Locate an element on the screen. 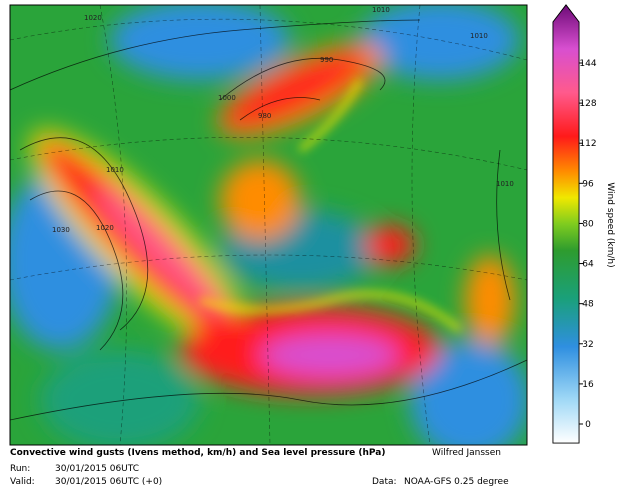  colorbar-tick-label: 16 is located at coordinates (588, 385).